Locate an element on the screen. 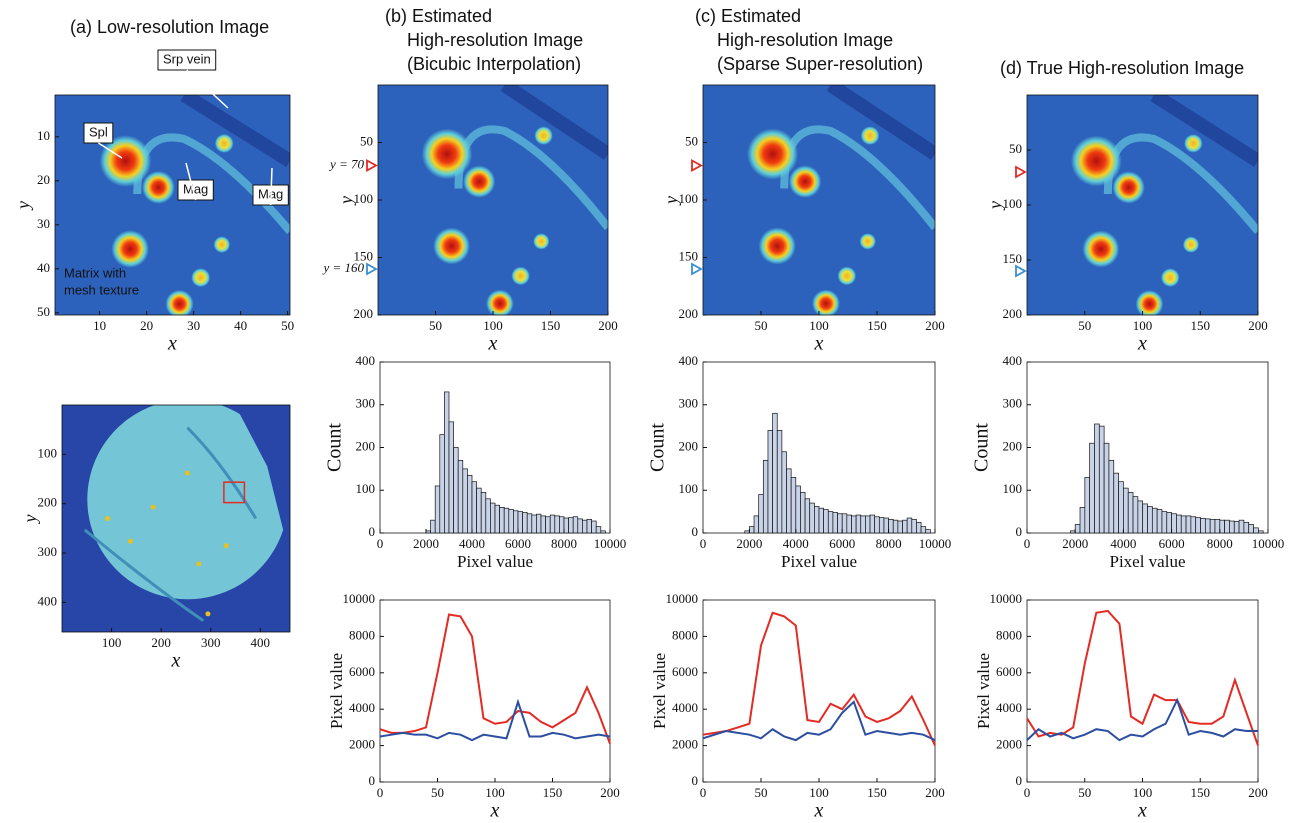  panel-title: (b) Estimated is located at coordinates (438, 16).